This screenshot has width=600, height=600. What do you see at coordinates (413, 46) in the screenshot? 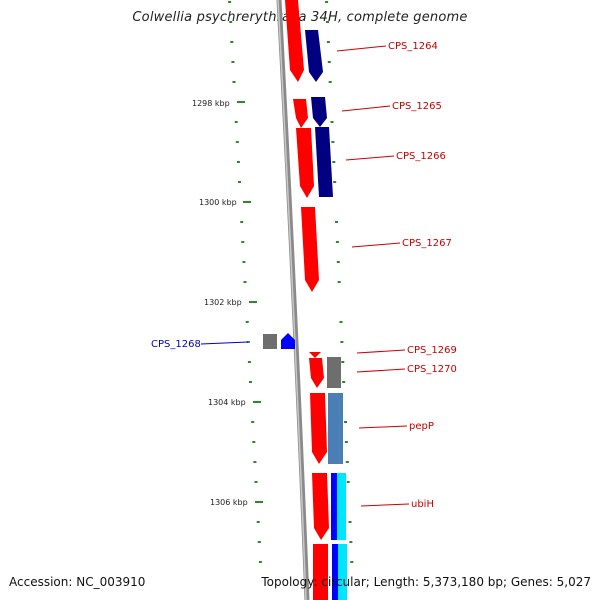
I see `gene-label-cps-1264: CPS_1264` at bounding box center [413, 46].